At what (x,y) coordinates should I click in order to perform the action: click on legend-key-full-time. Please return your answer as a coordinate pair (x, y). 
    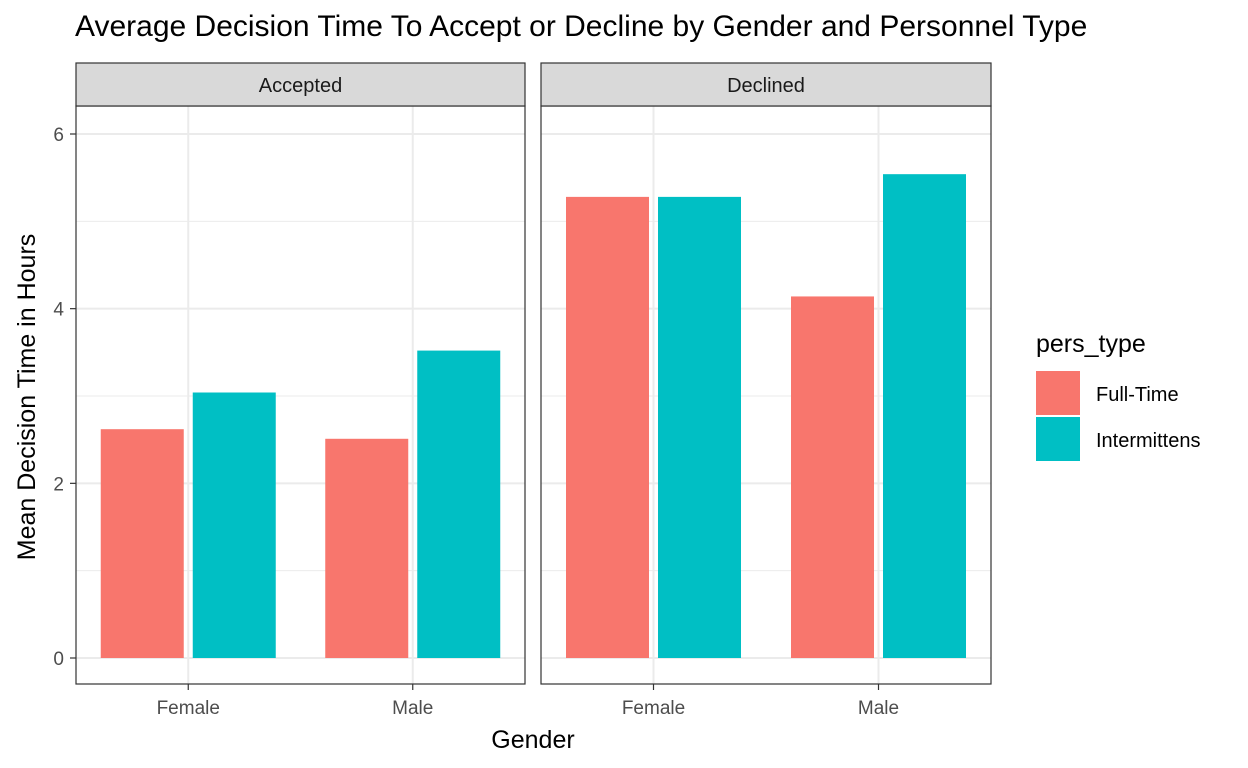
    Looking at the image, I should click on (1058, 393).